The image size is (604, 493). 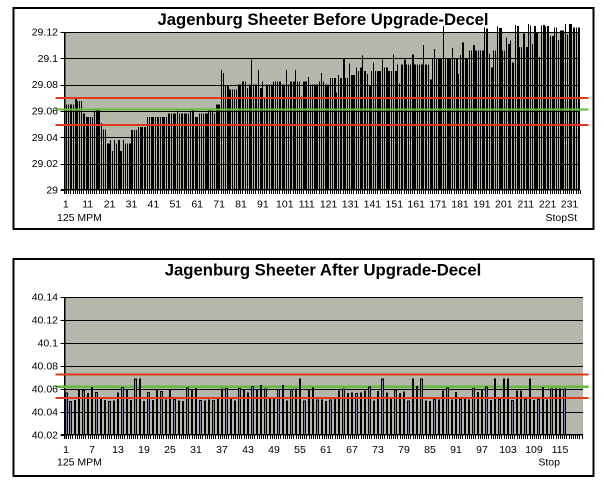 I want to click on svg-text: 51, so click(x=175, y=205).